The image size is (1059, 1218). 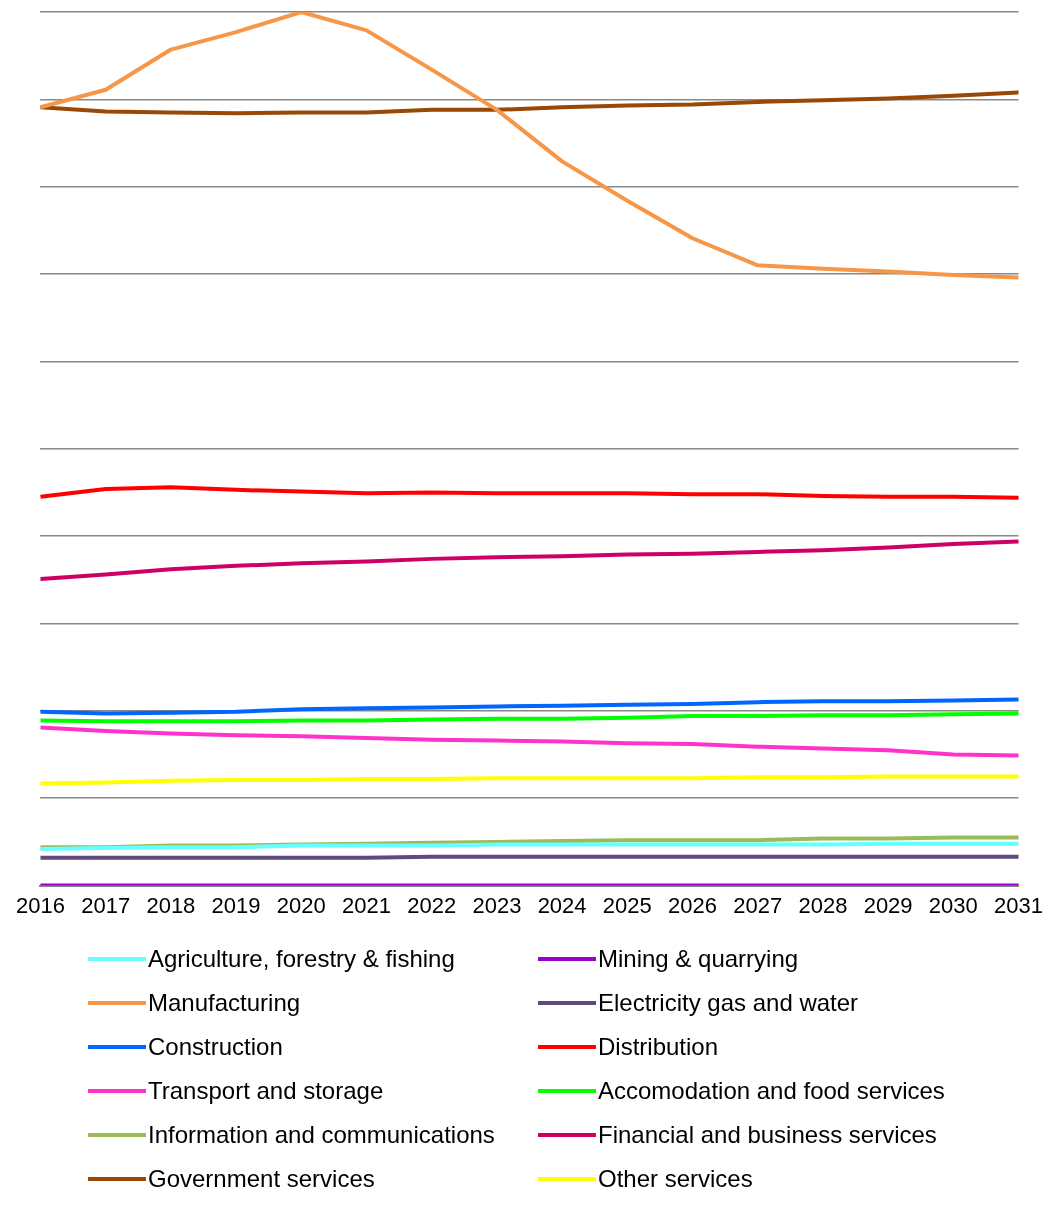 What do you see at coordinates (692, 905) in the screenshot?
I see `x-tick-label: 2026` at bounding box center [692, 905].